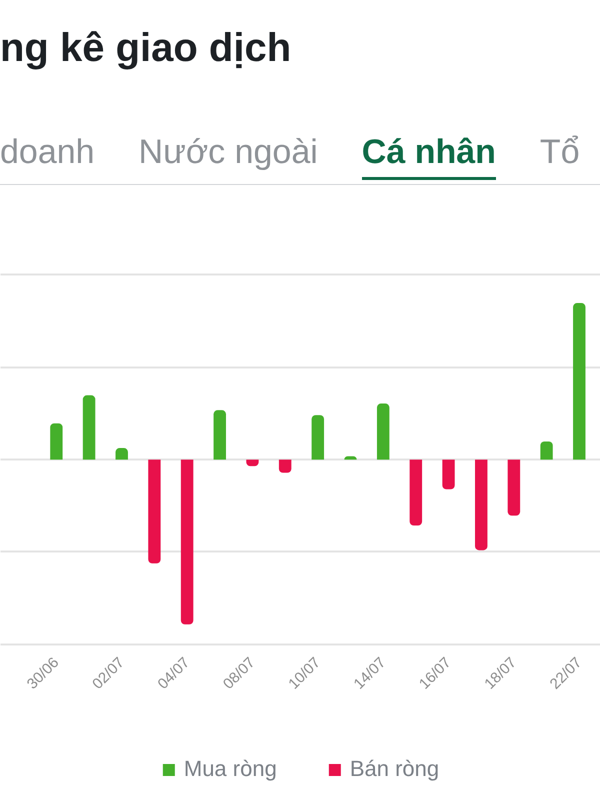 The width and height of the screenshot is (600, 800). I want to click on text: Cá nhân, so click(429, 152).